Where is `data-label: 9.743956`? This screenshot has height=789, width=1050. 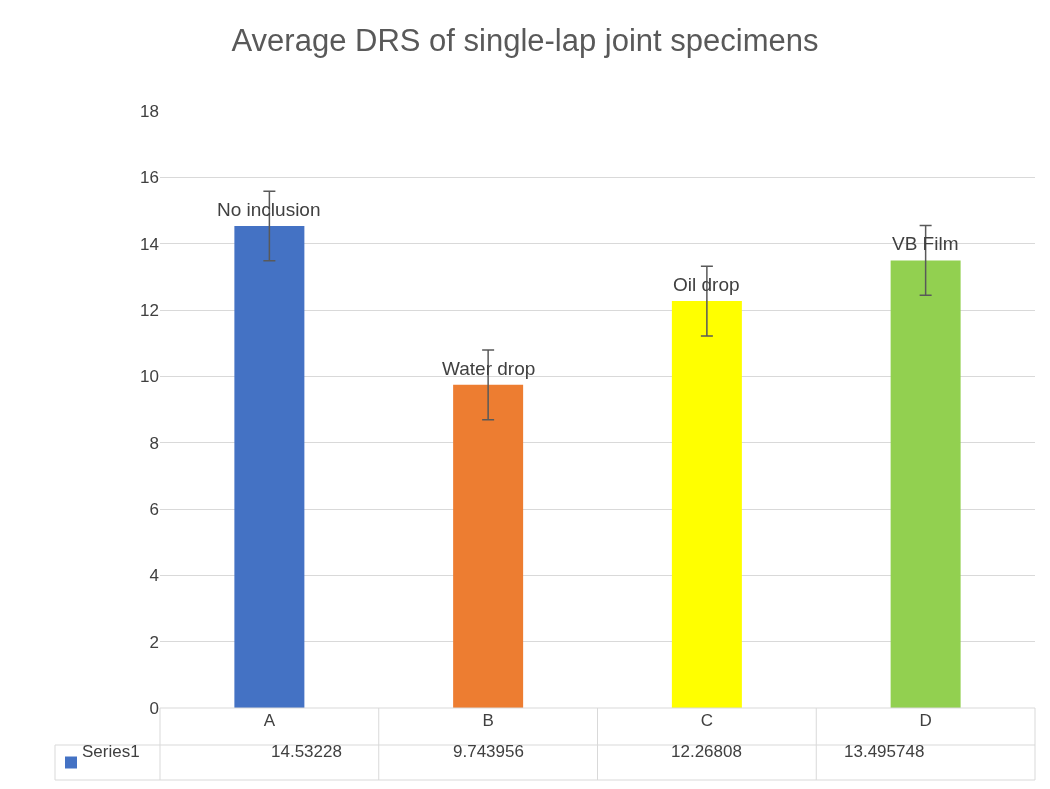
data-label: 9.743956 is located at coordinates (488, 751).